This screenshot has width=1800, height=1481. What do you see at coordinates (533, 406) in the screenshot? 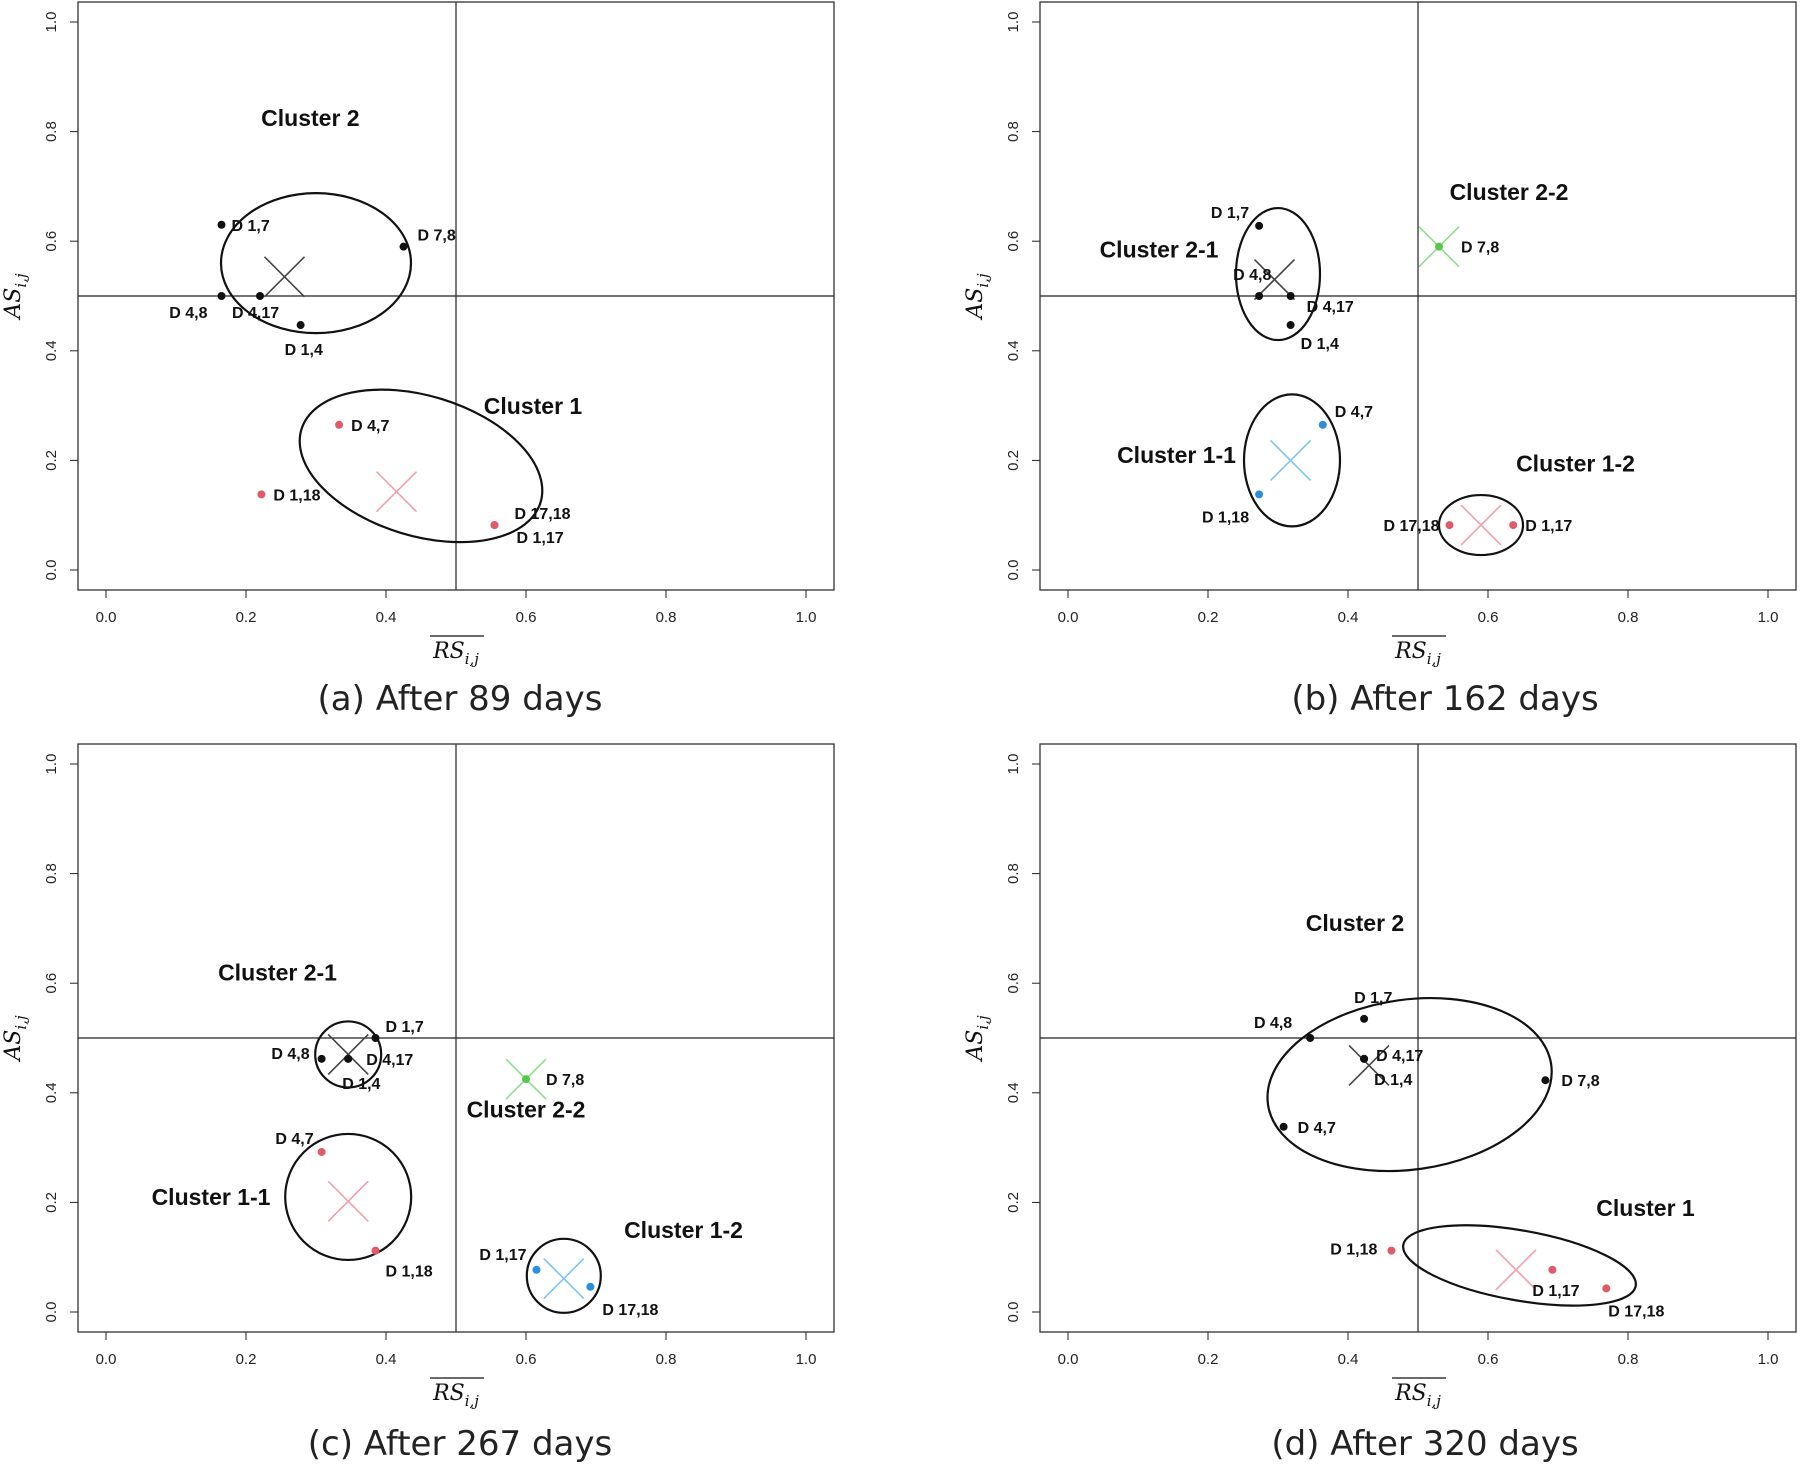
I see `cluster-label: Cluster 1` at bounding box center [533, 406].